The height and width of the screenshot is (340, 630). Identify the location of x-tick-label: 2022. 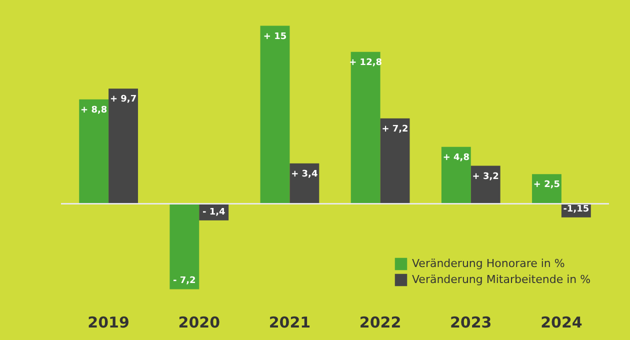
(380, 323).